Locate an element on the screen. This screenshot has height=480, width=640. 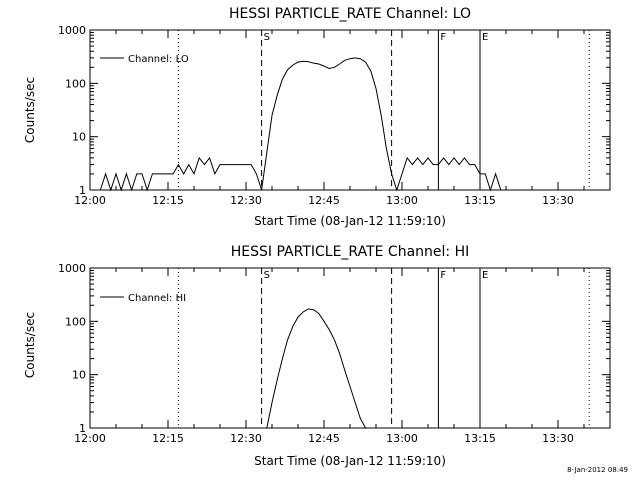
series-line-hi is located at coordinates (316, 368).